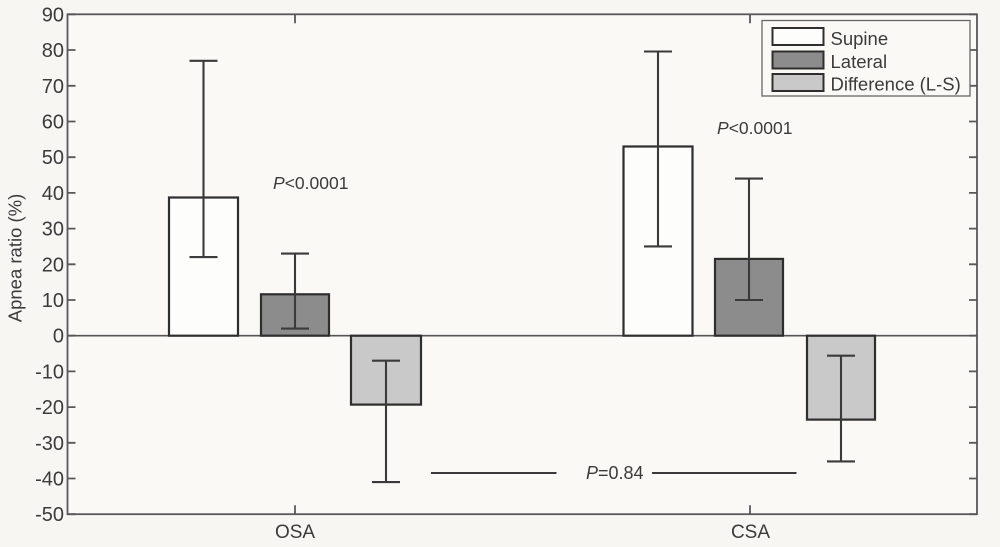 The width and height of the screenshot is (1000, 547). I want to click on svg-text: Apnea ratio (%), so click(15, 258).